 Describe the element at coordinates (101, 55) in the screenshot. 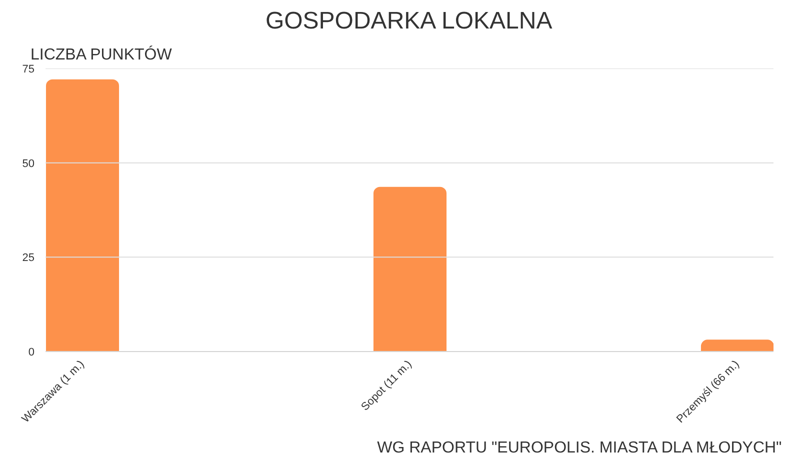

I see `y-axis-title: LICZBA PUNKTÓW` at that location.